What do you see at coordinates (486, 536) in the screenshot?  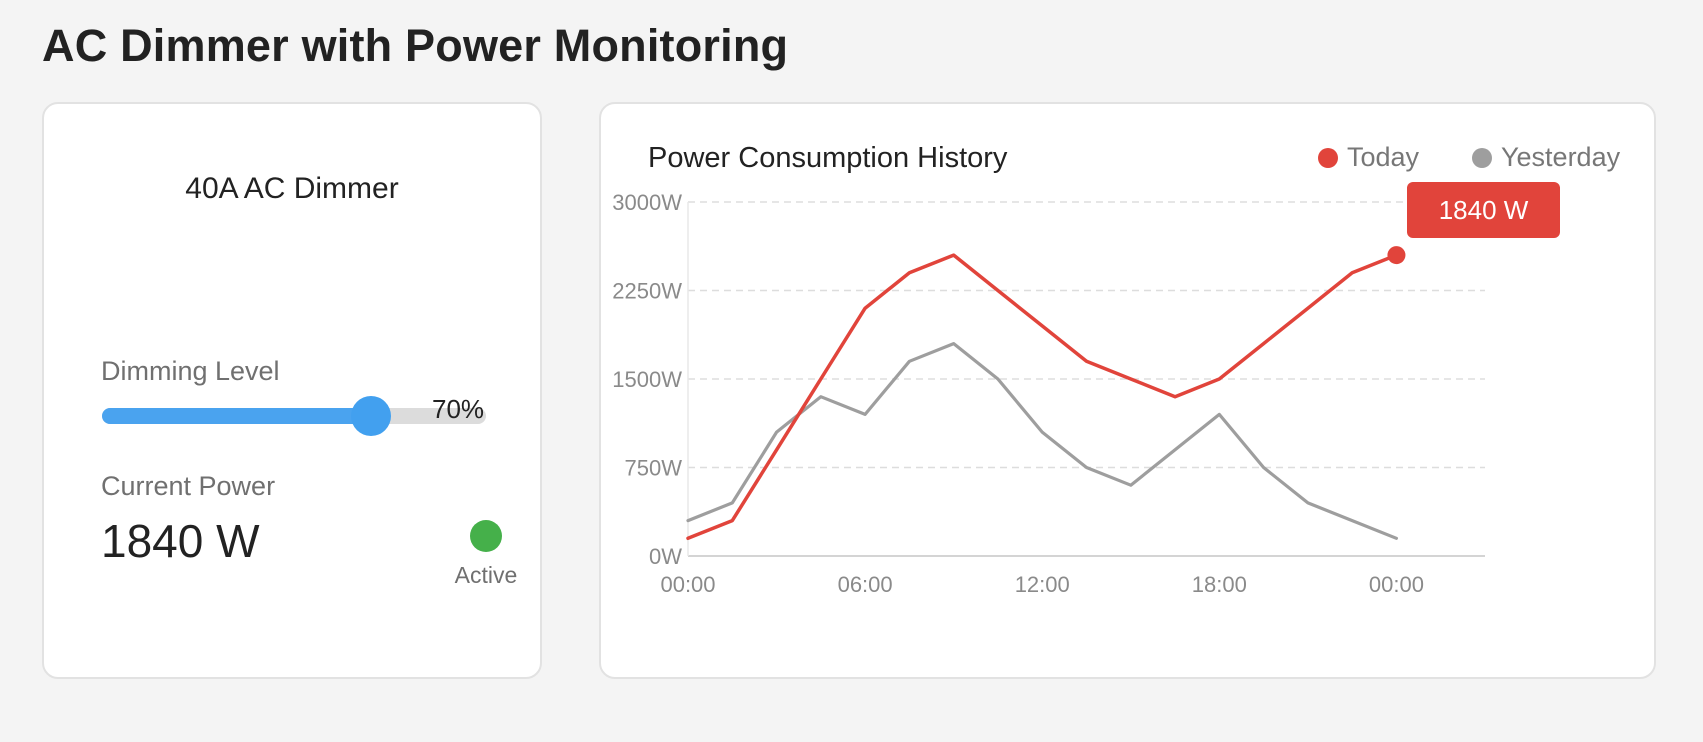 I see `status-indicator-icon` at bounding box center [486, 536].